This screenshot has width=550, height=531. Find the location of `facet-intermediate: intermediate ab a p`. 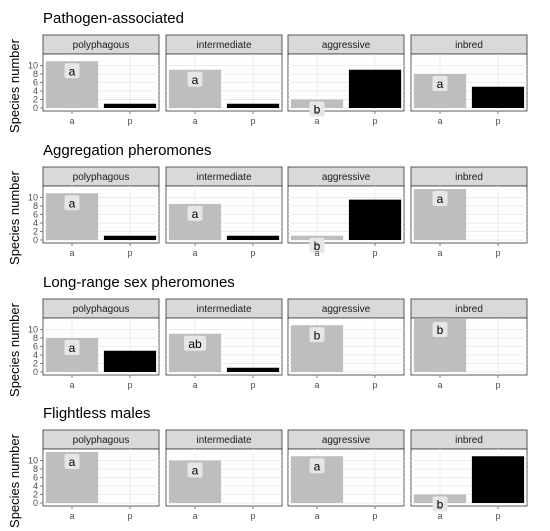

facet-intermediate: intermediate ab a p is located at coordinates (224, 344).